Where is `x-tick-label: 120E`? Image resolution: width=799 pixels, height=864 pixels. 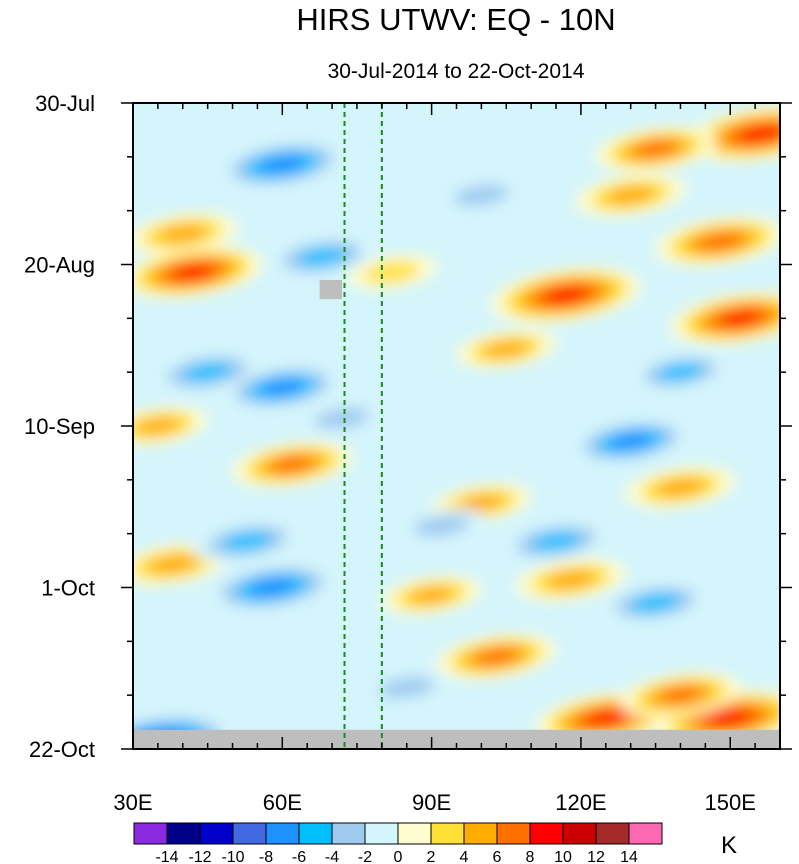
x-tick-label: 120E is located at coordinates (580, 802).